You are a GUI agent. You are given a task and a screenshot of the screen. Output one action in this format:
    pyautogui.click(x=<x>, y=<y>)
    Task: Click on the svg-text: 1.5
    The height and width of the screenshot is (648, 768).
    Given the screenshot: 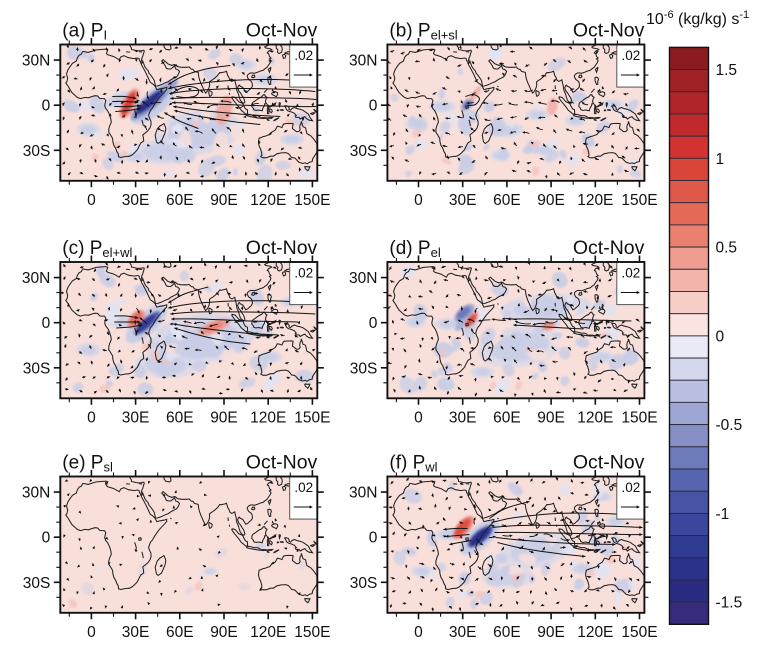 What is the action you would take?
    pyautogui.click(x=727, y=70)
    